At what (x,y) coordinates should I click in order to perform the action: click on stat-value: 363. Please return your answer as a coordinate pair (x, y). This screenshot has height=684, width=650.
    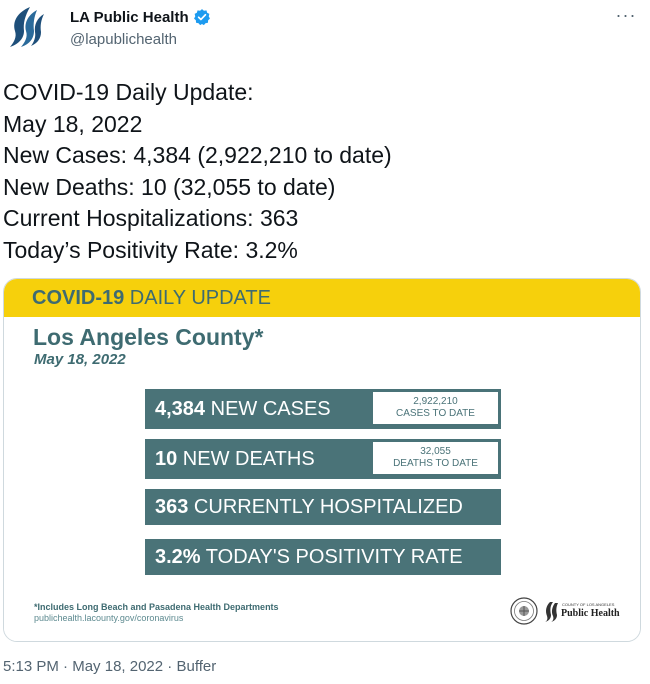
    Looking at the image, I should click on (172, 507).